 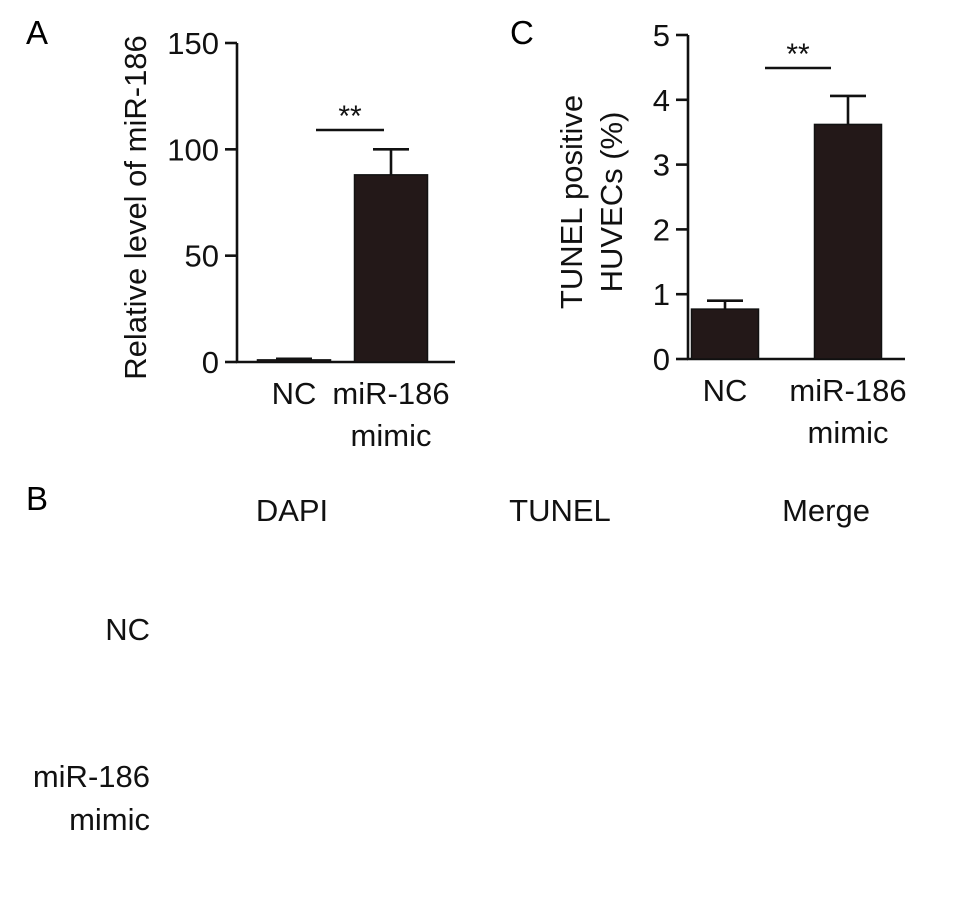 I want to click on micrograph-dapi-mimic, so click(x=294, y=815).